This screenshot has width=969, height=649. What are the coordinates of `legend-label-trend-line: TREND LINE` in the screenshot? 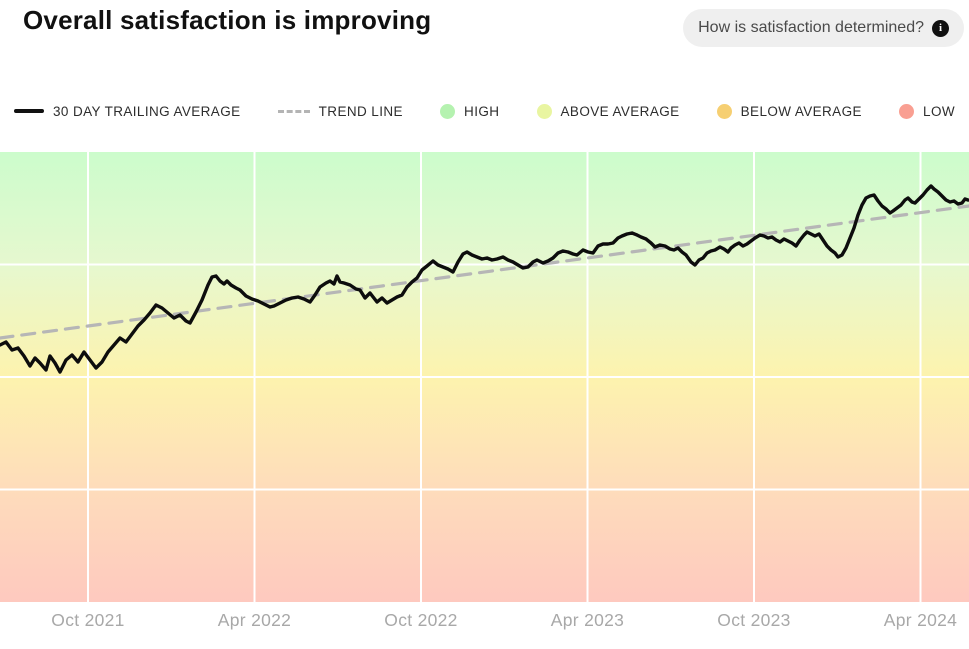 It's located at (360, 111).